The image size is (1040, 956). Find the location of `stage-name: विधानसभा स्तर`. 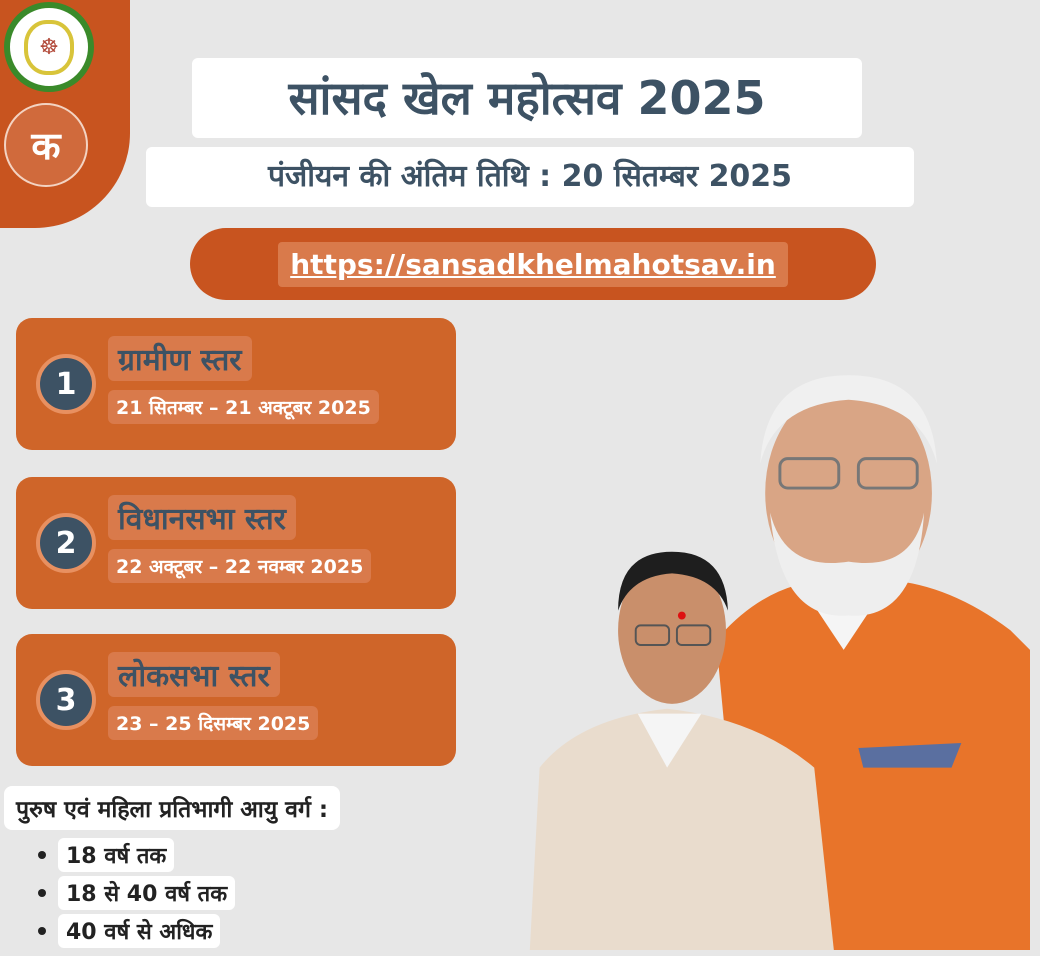

stage-name: विधानसभा स्तर is located at coordinates (202, 517).